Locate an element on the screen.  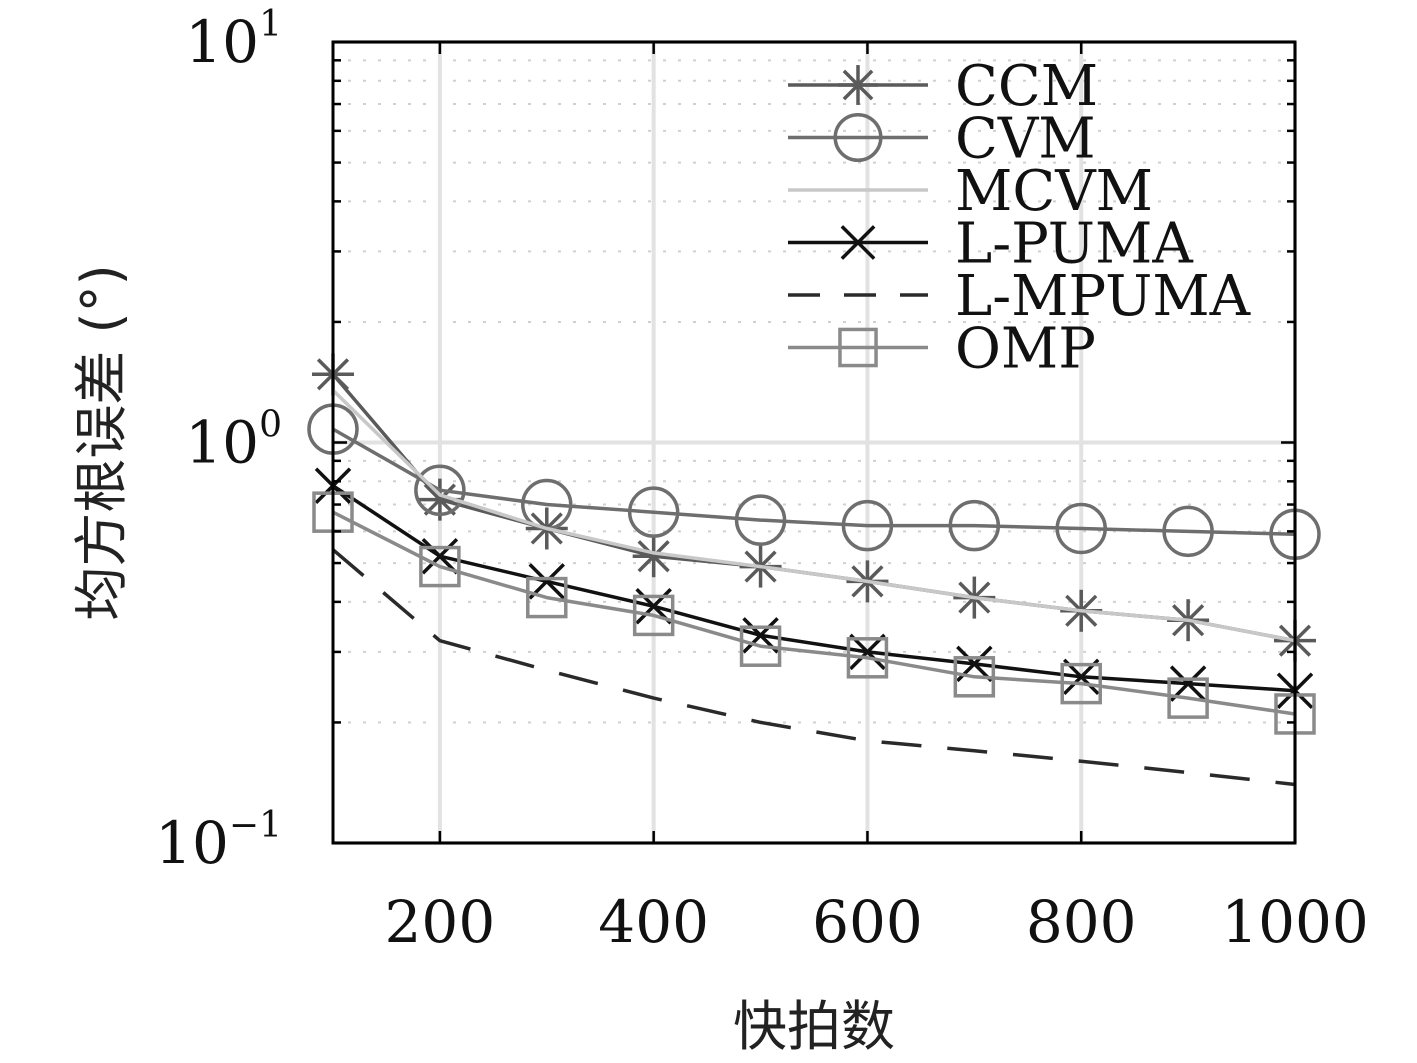
legend-entry-l-puma: L-PUMA is located at coordinates (990, 244).